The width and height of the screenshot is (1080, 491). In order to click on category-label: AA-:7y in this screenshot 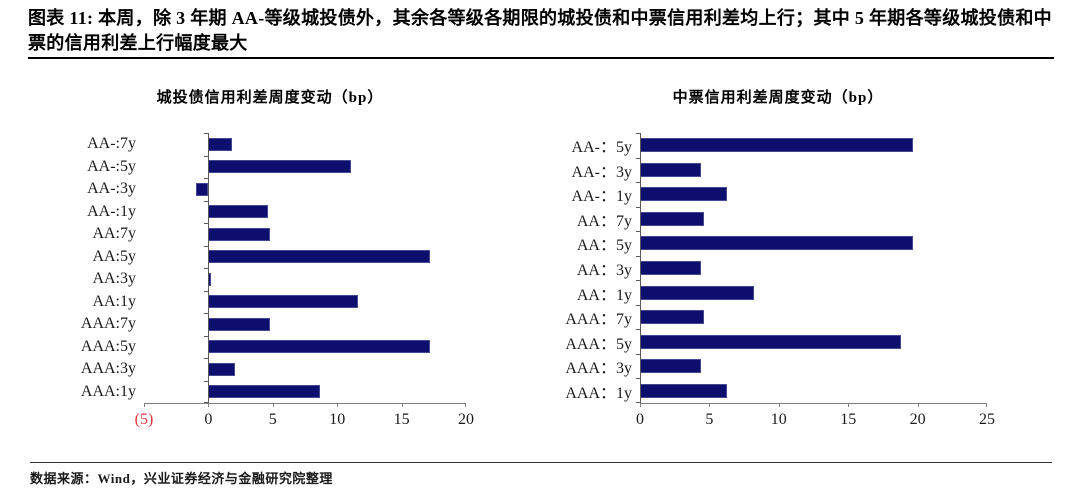, I will do `click(111, 144)`.